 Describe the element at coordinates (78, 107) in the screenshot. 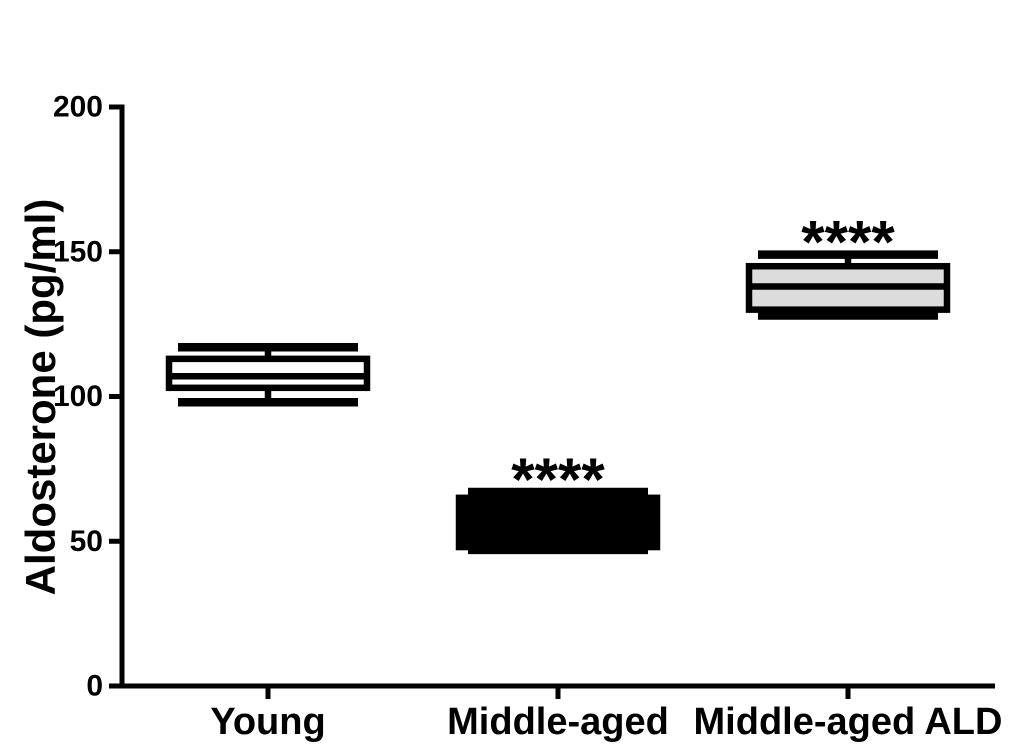

I see `y-tick-label: 200` at that location.